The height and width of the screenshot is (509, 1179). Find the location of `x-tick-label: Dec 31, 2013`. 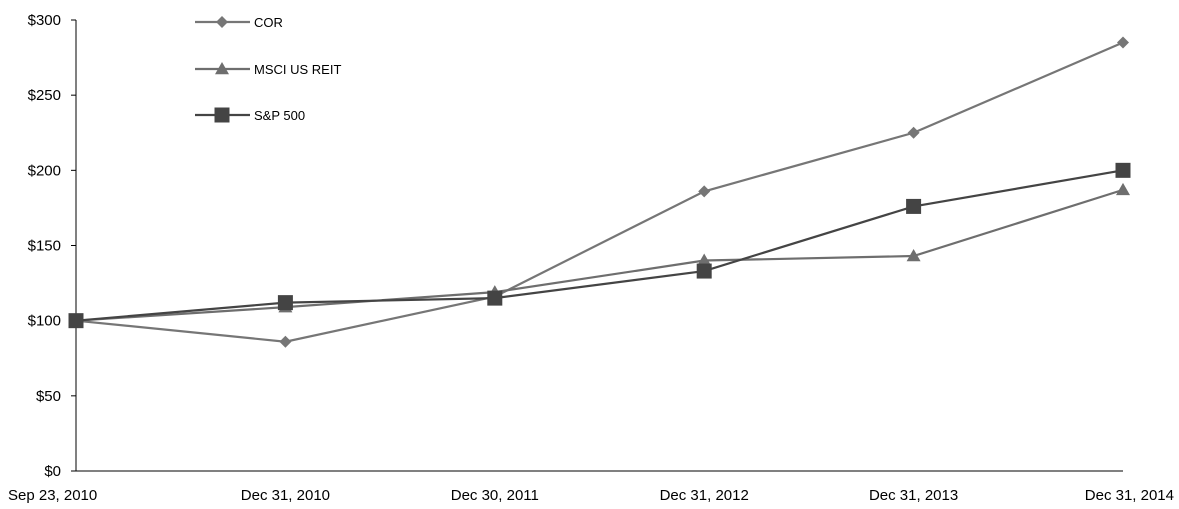

x-tick-label: Dec 31, 2013 is located at coordinates (913, 495).